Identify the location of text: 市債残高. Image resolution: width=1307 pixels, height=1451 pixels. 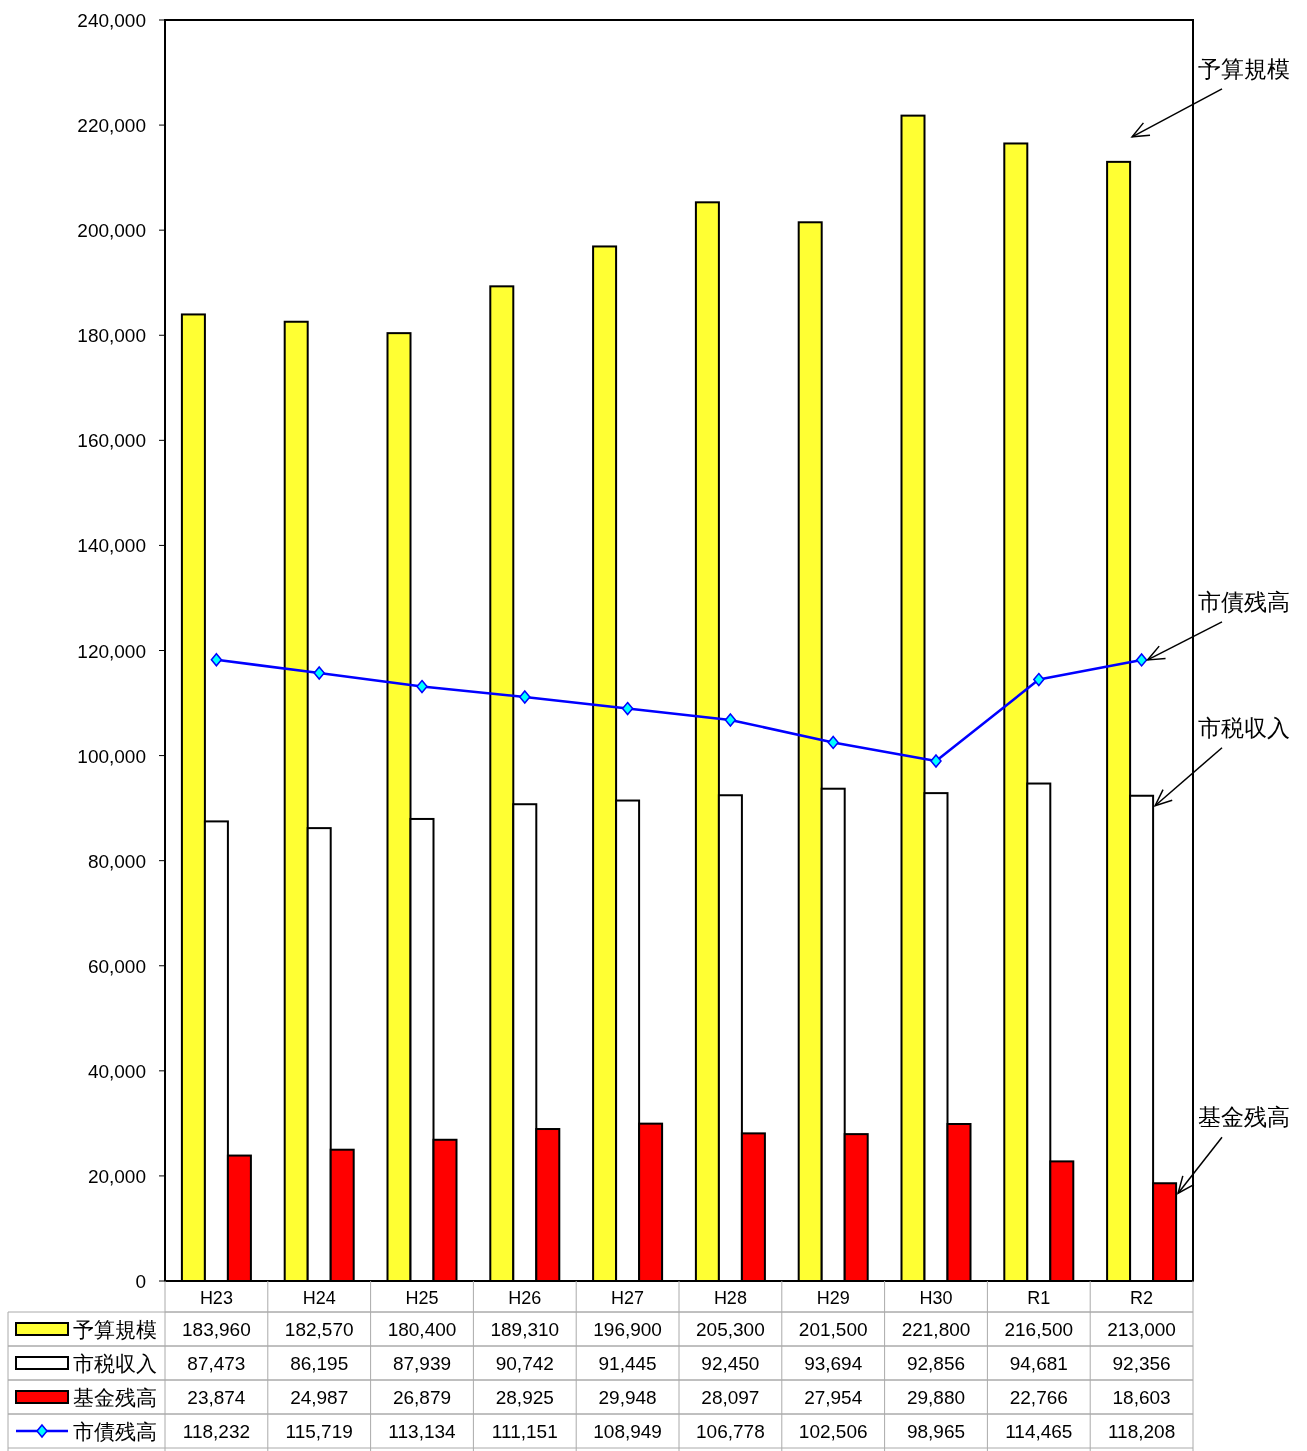
(1244, 601).